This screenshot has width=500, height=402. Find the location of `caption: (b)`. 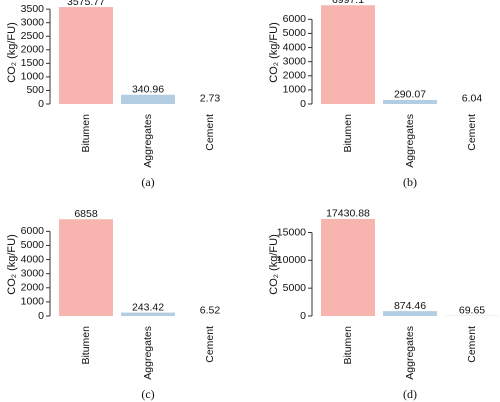

caption: (b) is located at coordinates (410, 182).